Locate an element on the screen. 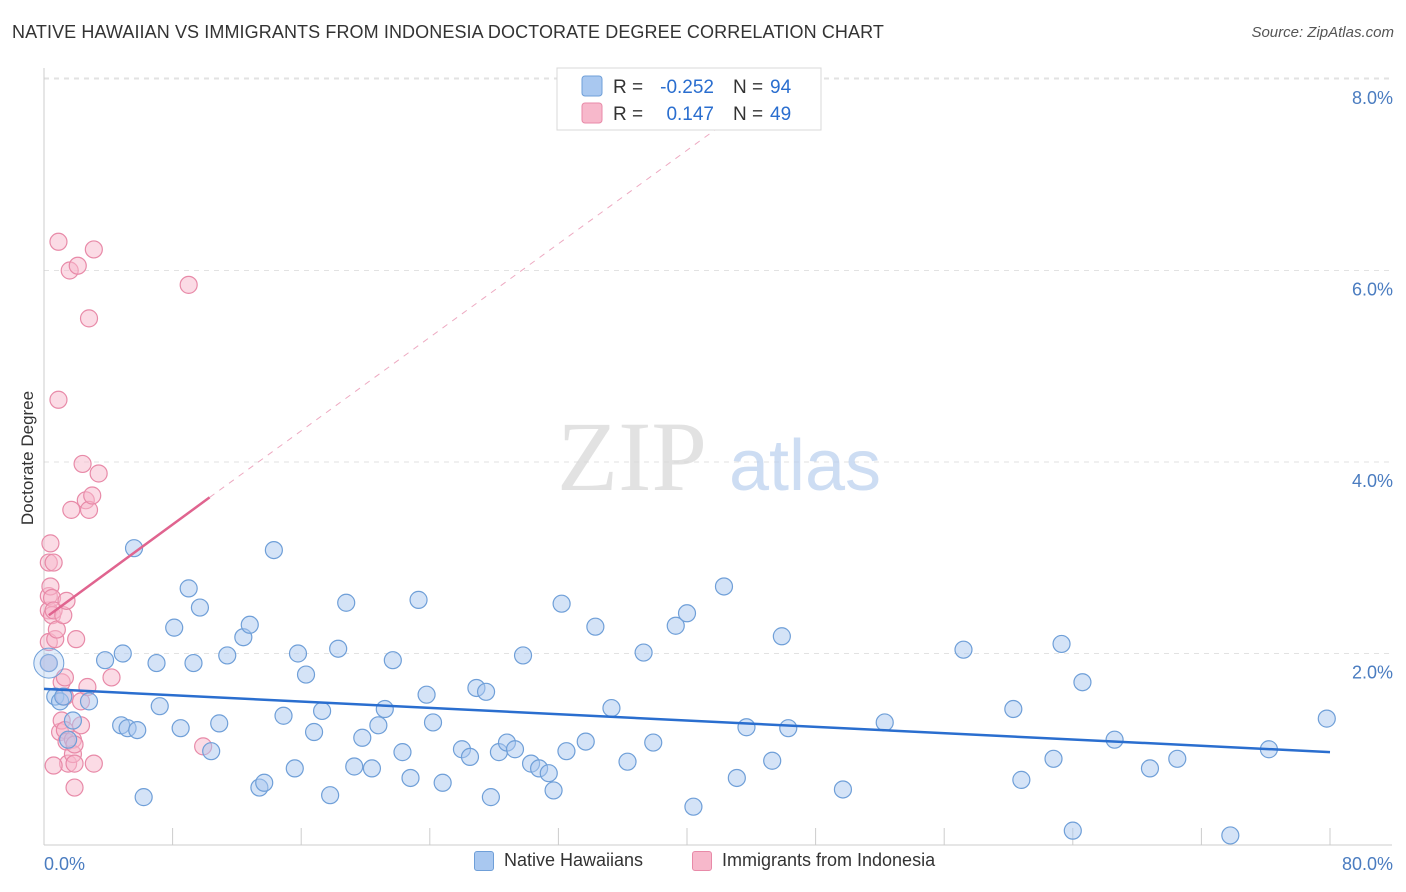 The width and height of the screenshot is (1406, 892). legend-label: Immigrants from Indonesia is located at coordinates (829, 860).